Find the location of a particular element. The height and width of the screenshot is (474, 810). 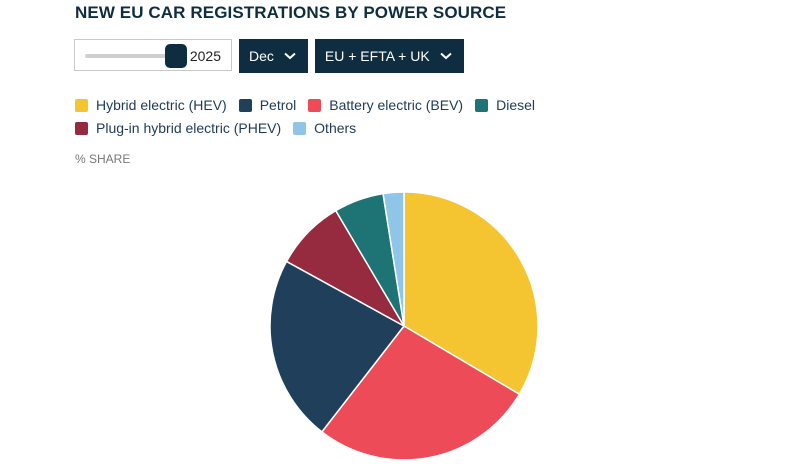

legend-label: Plug-in hybrid electric (PHEV) is located at coordinates (189, 128).